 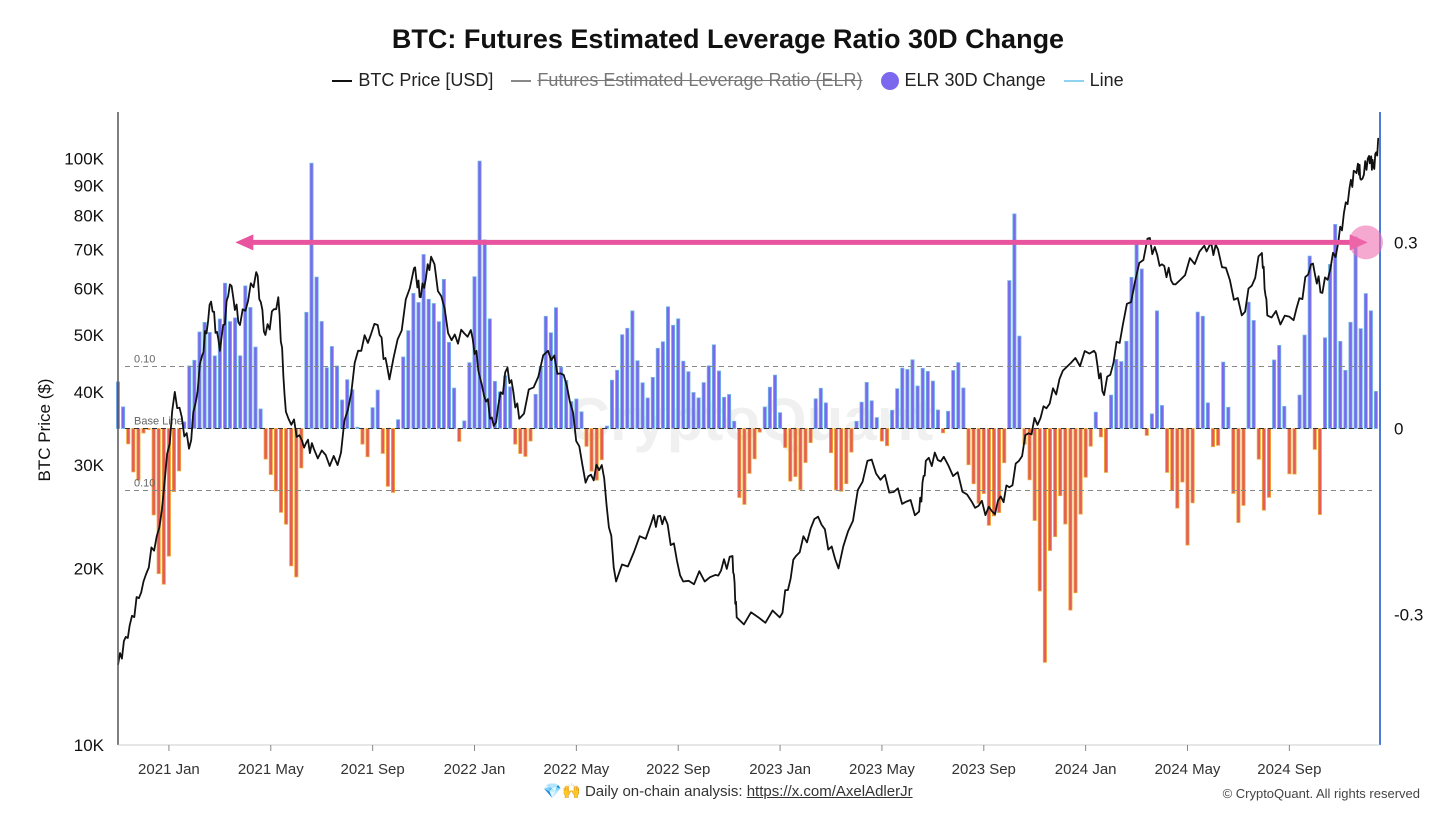 I want to click on x-tick-label: 2024 Jan, so click(x=1086, y=769).